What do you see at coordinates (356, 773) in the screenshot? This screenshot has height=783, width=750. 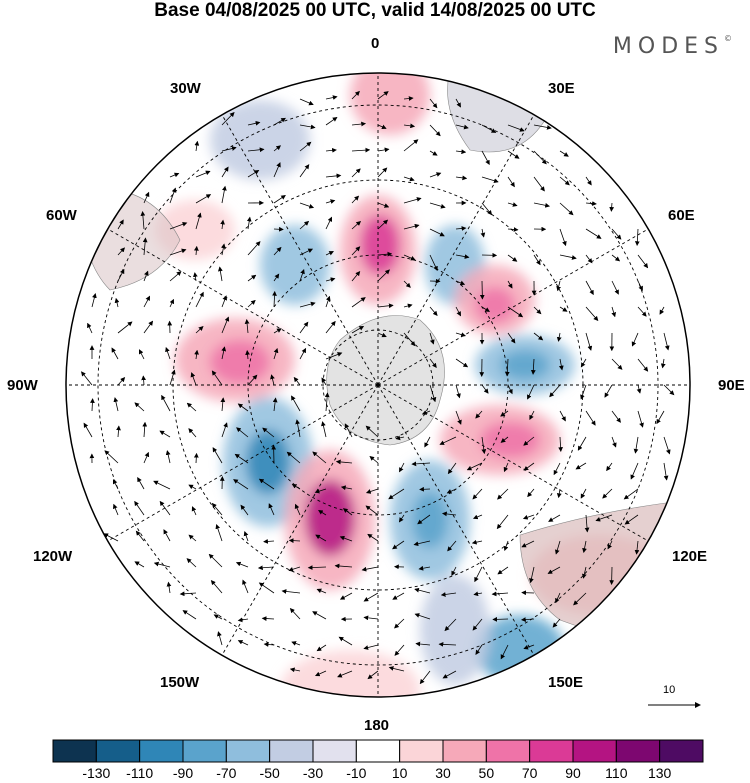 I see `colorbar-tick-label: -10` at bounding box center [356, 773].